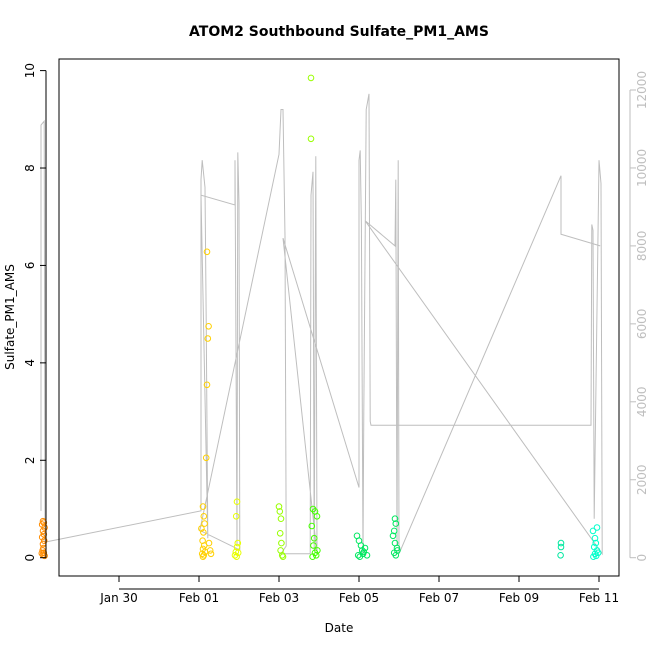  Describe the element at coordinates (30, 70) in the screenshot. I see `y-tick-label: 10` at that location.